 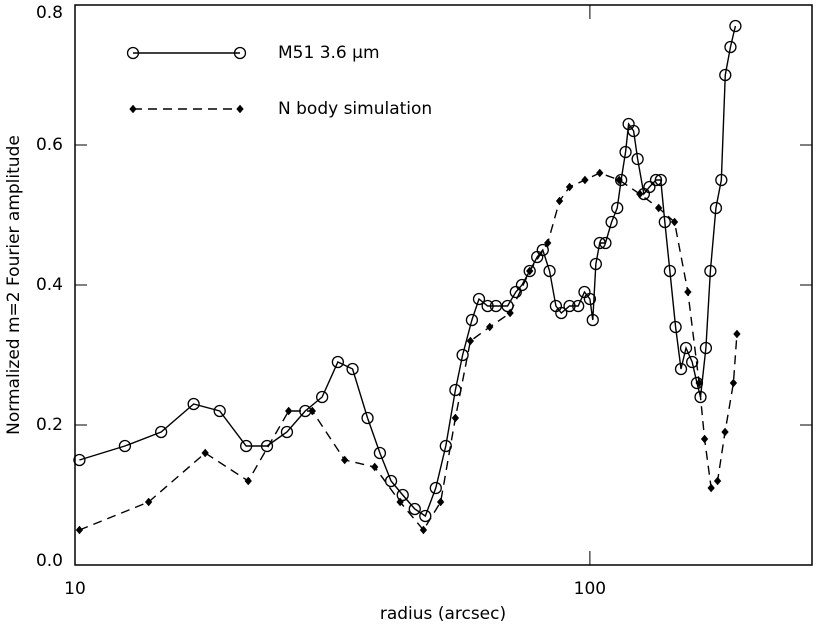 What do you see at coordinates (590, 589) in the screenshot?
I see `x-tick-label: 100` at bounding box center [590, 589].